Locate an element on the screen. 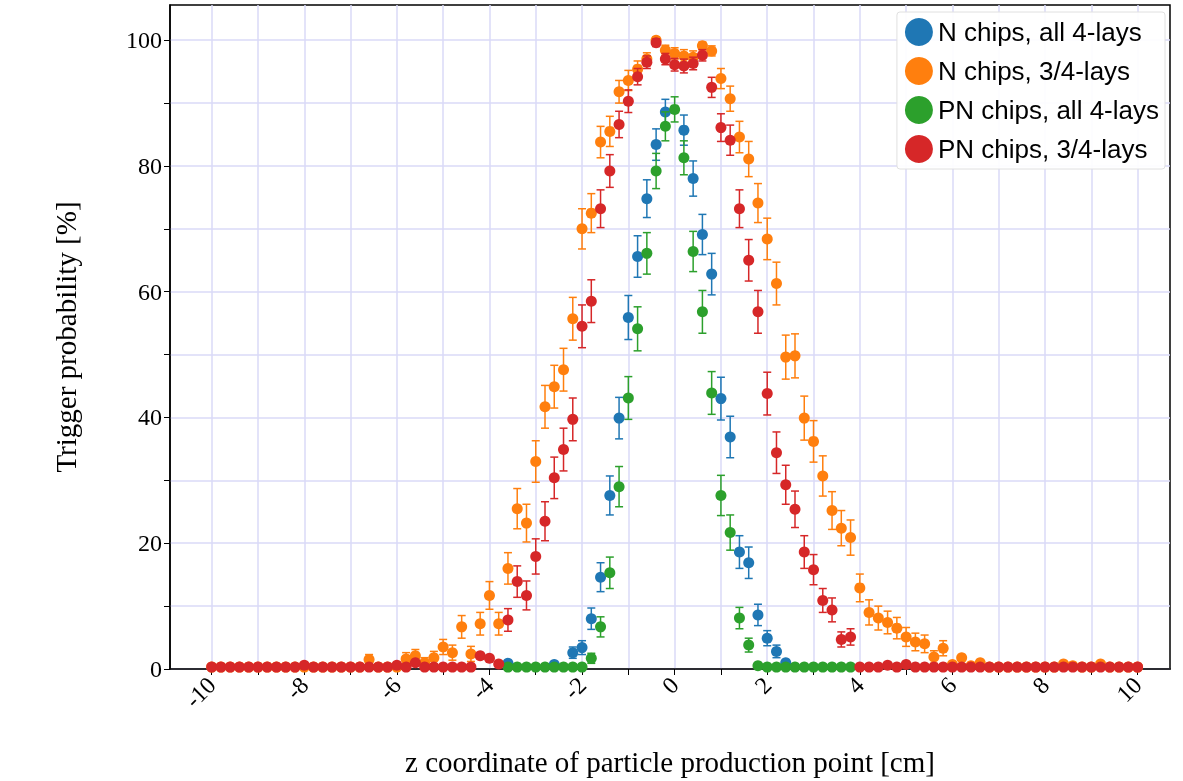  x-axis-title: z coordinate of particle production point [cm] is located at coordinates (670, 761).